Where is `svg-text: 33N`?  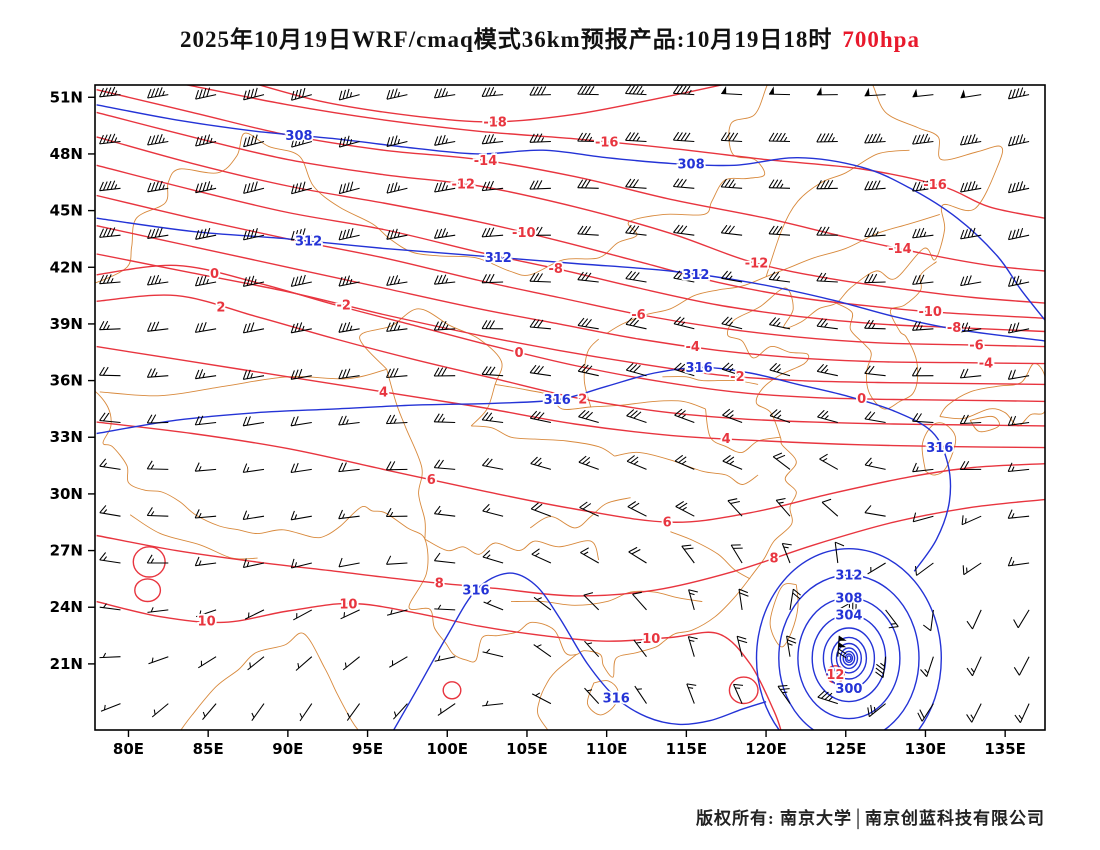
svg-text: 33N is located at coordinates (66, 437).